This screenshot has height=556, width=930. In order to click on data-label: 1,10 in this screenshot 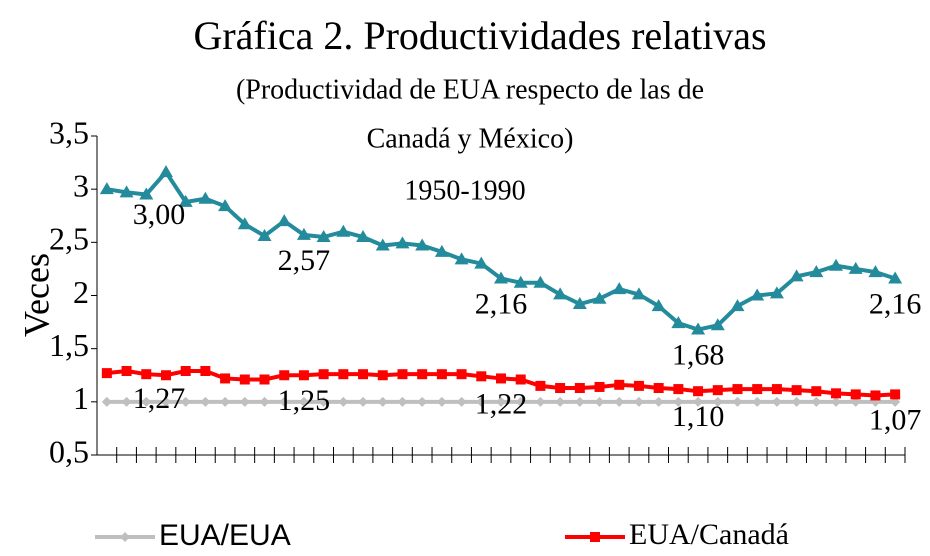, I will do `click(698, 416)`.